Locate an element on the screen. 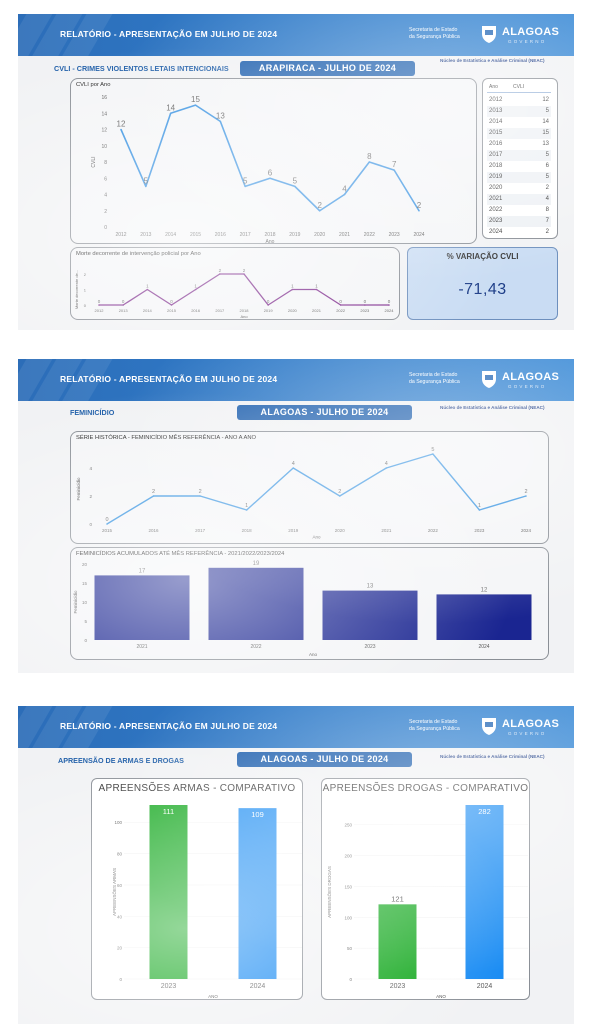  x-tick-label: 2016 is located at coordinates (220, 235).